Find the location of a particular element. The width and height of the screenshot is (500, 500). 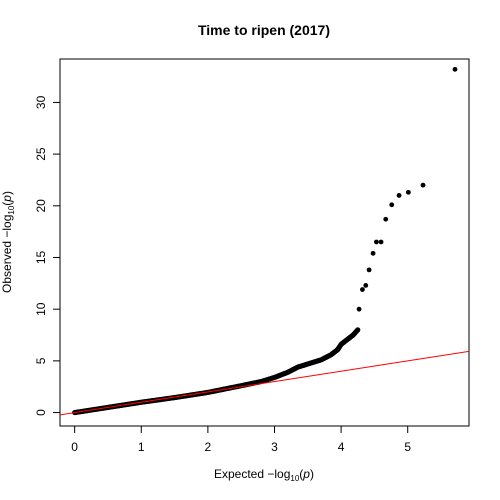

y-axis-label-sub: 10 is located at coordinates (11, 209).